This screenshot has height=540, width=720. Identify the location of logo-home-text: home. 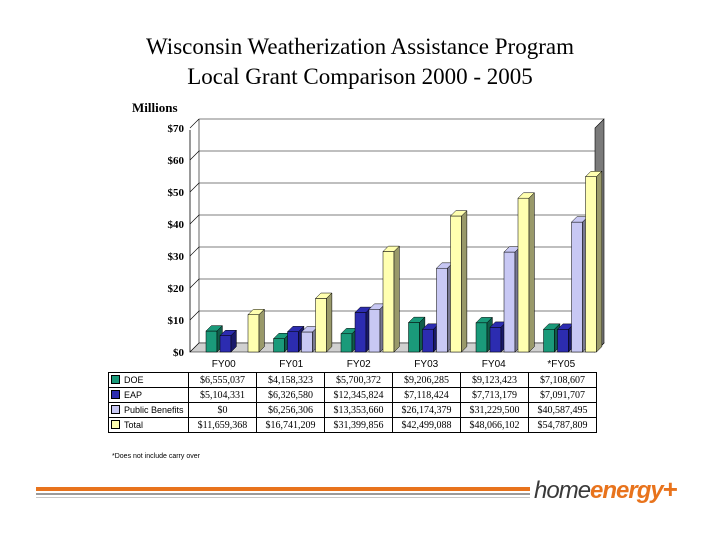
(562, 490).